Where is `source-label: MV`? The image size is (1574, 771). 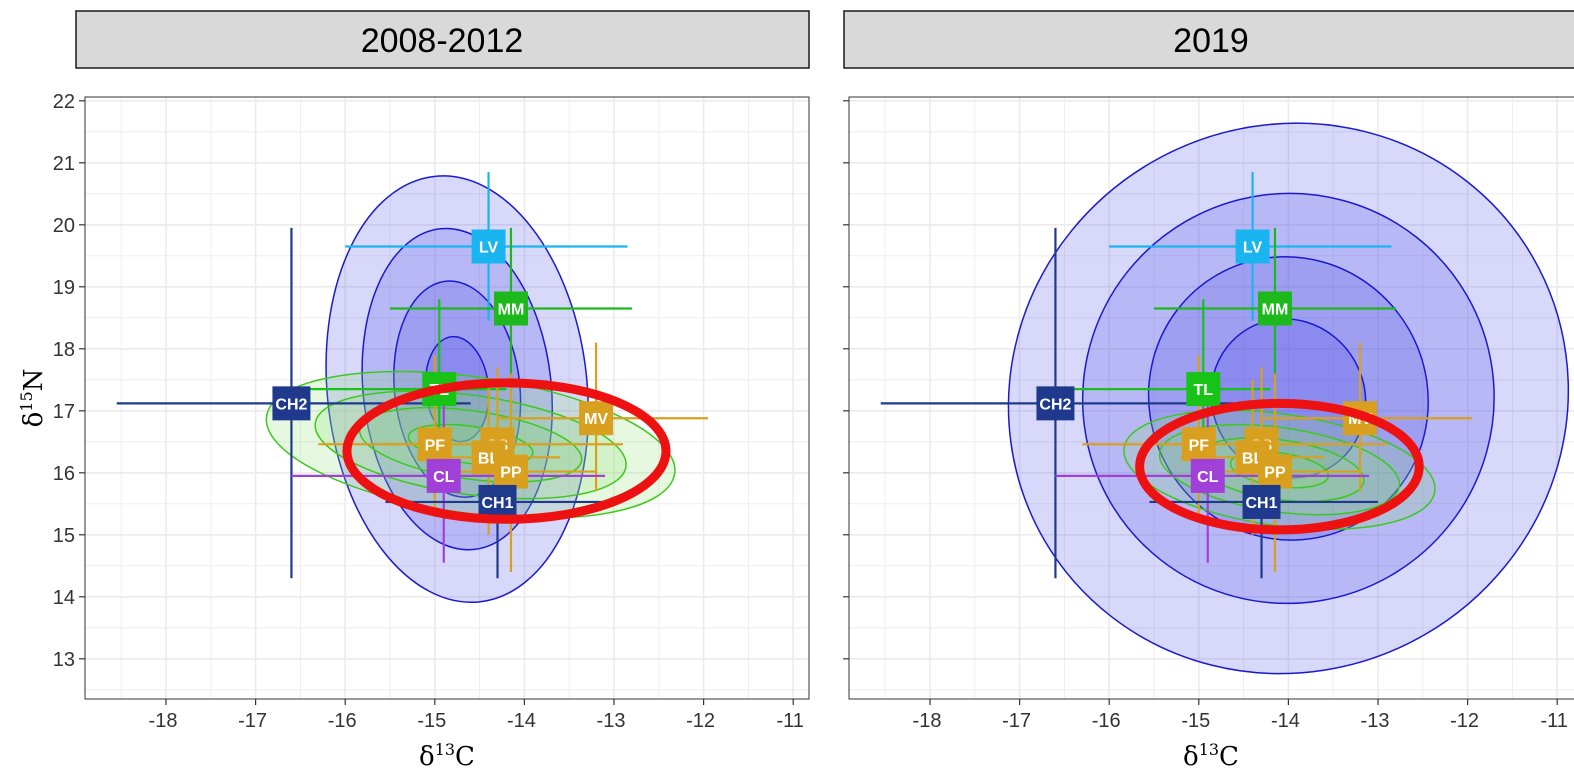 source-label: MV is located at coordinates (596, 419).